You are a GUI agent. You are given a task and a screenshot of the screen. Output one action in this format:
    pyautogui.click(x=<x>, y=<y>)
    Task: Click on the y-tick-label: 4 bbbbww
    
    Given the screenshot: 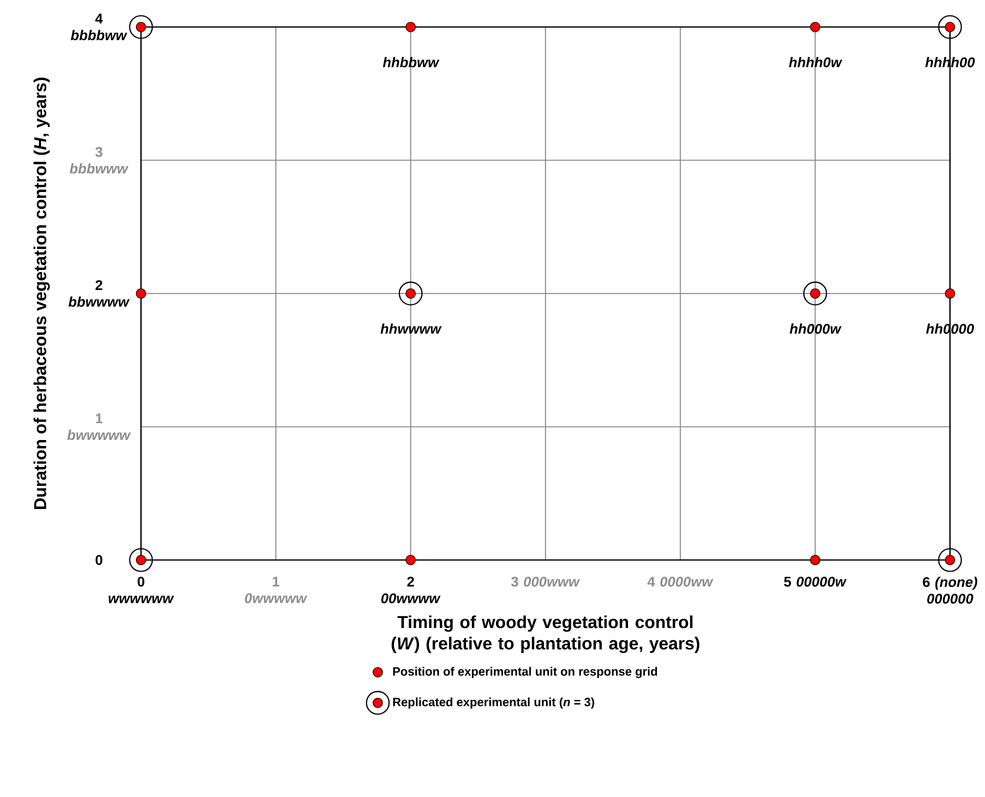 What is the action you would take?
    pyautogui.click(x=99, y=27)
    